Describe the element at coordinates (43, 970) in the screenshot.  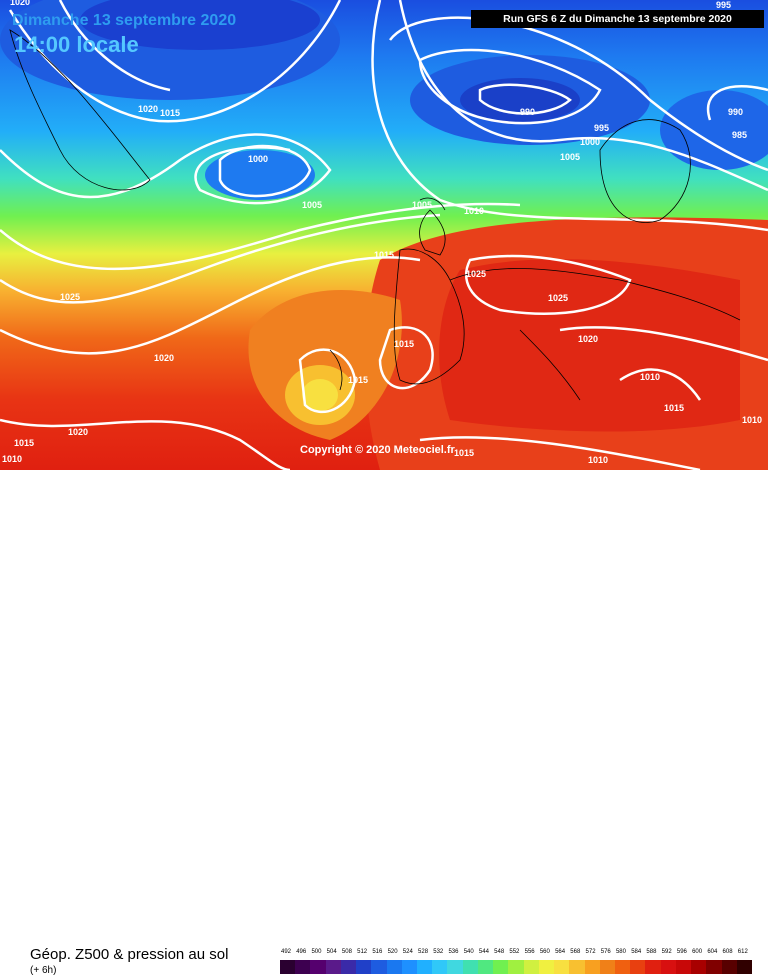
I see `chart-subtitle: (+ 6h)` at that location.